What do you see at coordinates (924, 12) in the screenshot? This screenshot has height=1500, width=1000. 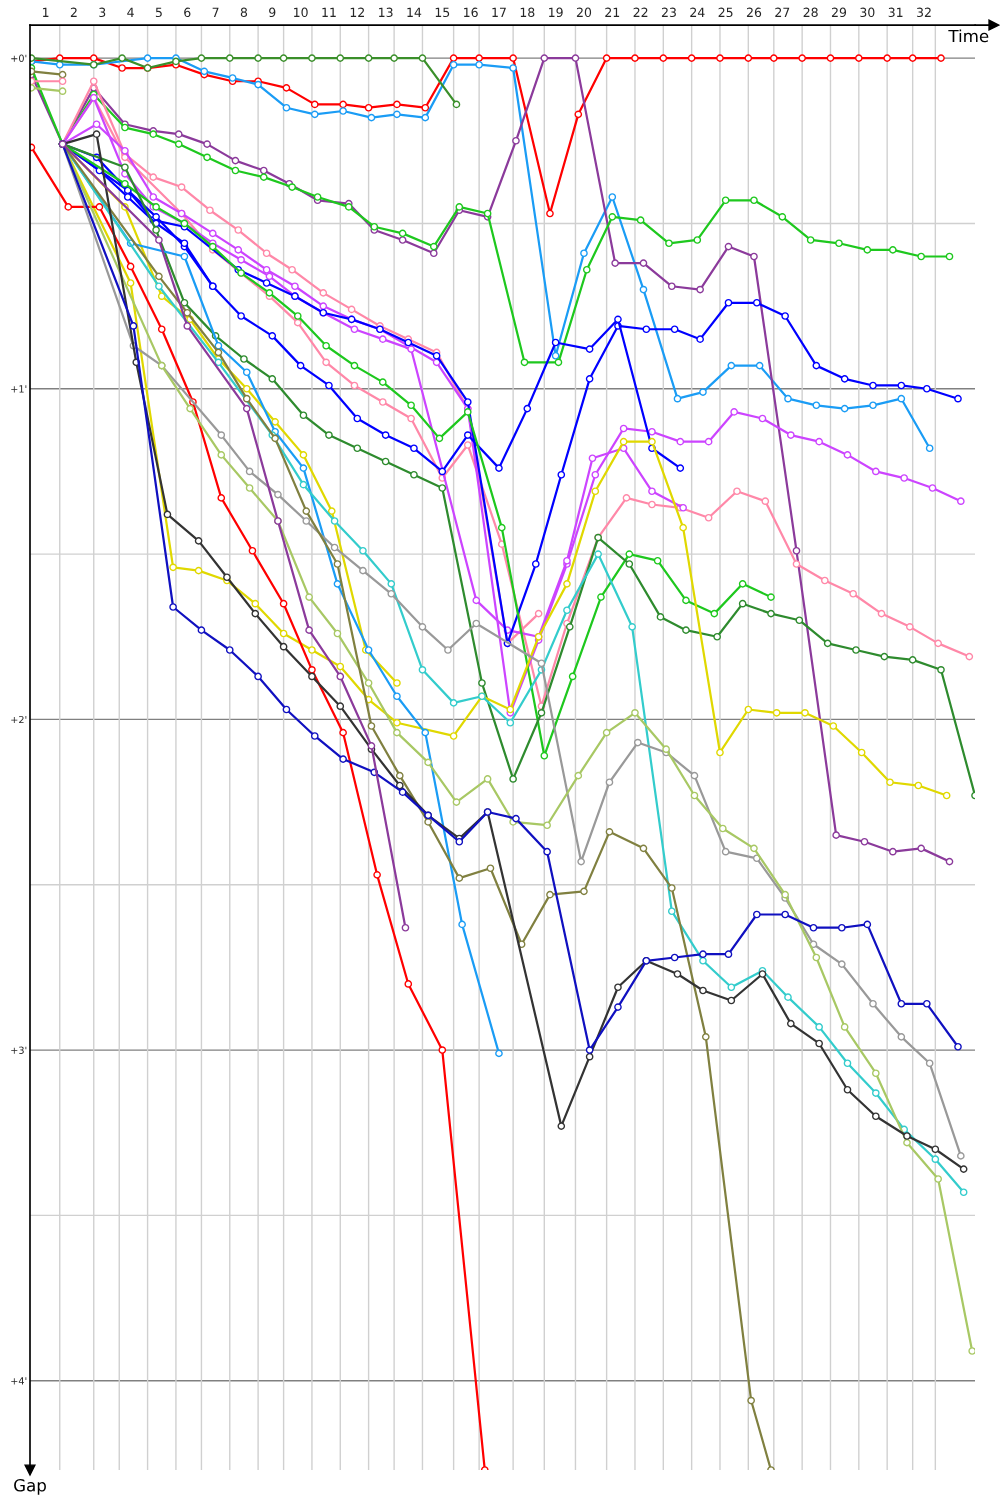 I see `x-tick-label: 32` at bounding box center [924, 12].